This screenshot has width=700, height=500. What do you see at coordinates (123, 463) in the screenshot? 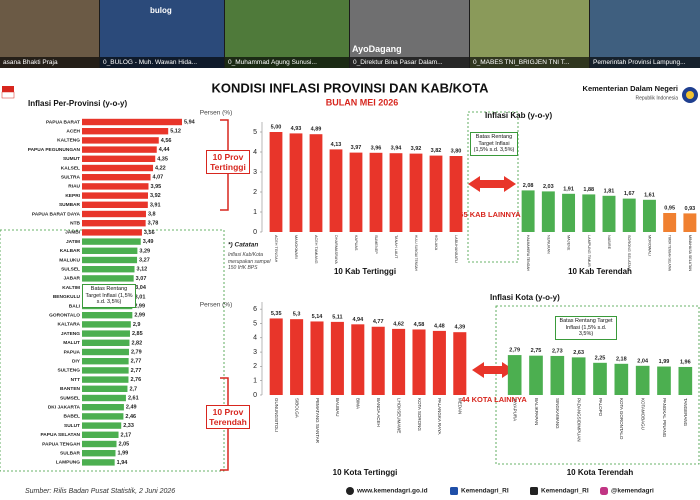
I see `value-label: 1,94` at bounding box center [123, 463].